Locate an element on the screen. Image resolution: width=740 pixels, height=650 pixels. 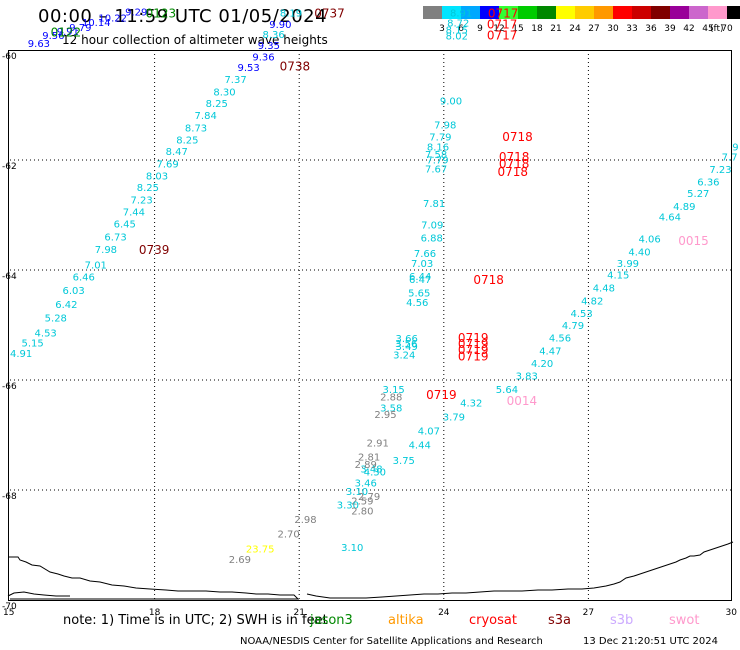
colorbar-tick-label: 27 is located at coordinates (593, 29).